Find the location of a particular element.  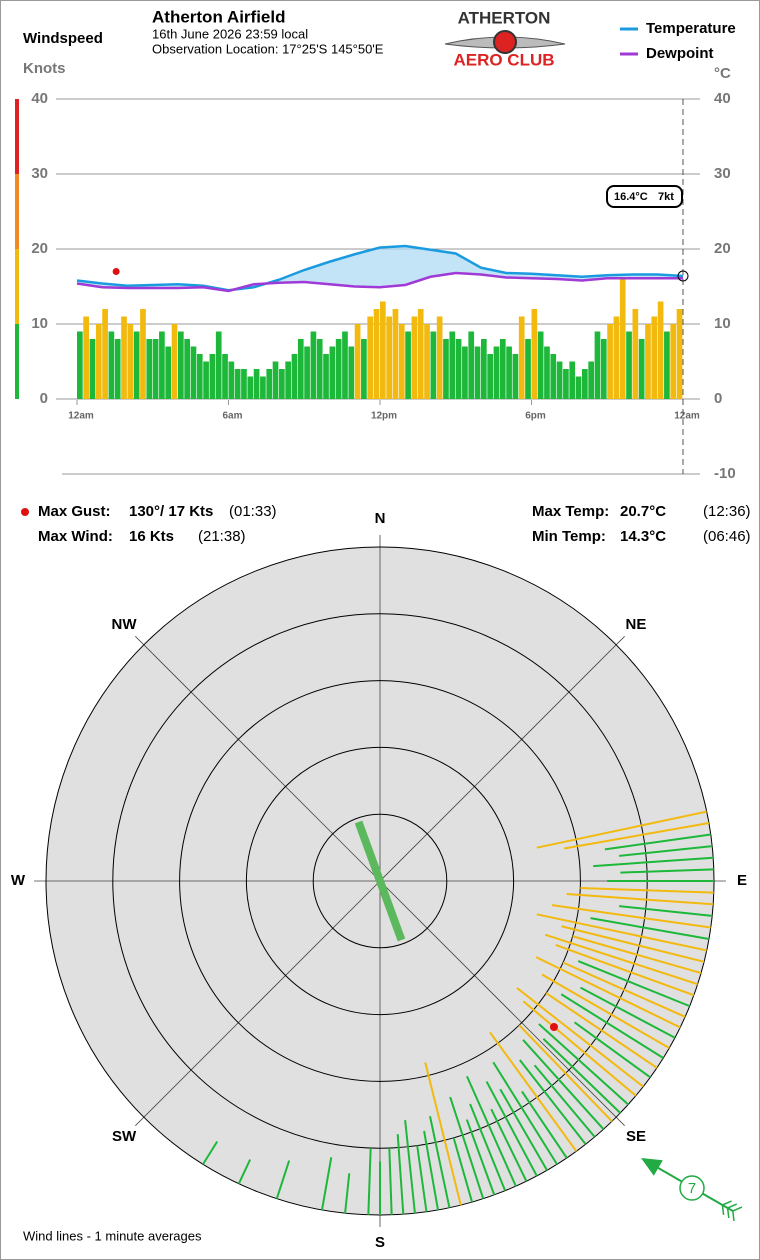

wind-speed-badge is located at coordinates (692, 1188).